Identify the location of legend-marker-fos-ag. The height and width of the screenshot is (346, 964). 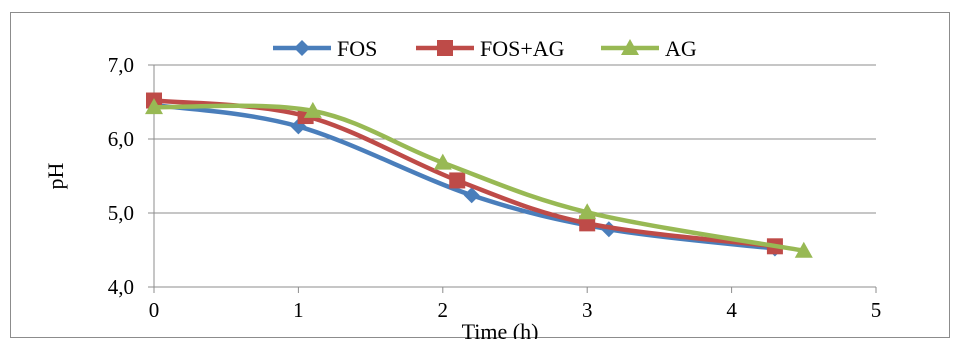
(445, 48).